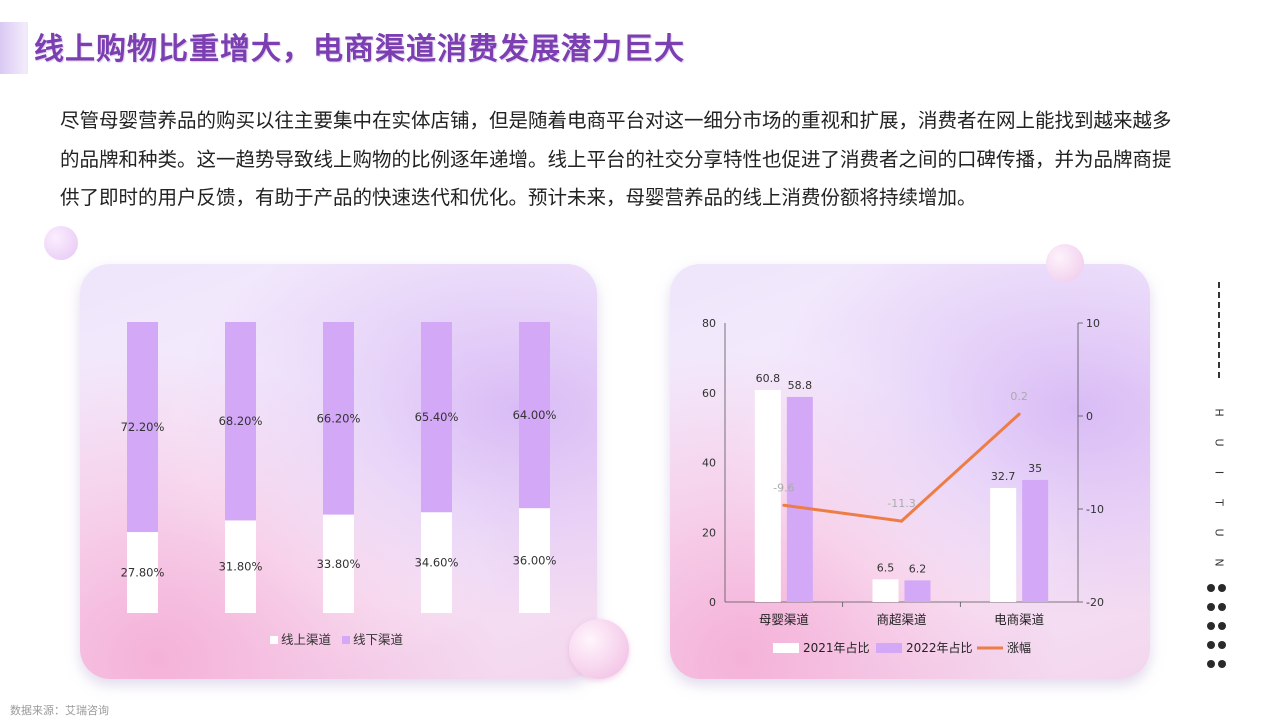  I want to click on data-label-offline: 68.20%, so click(241, 421).